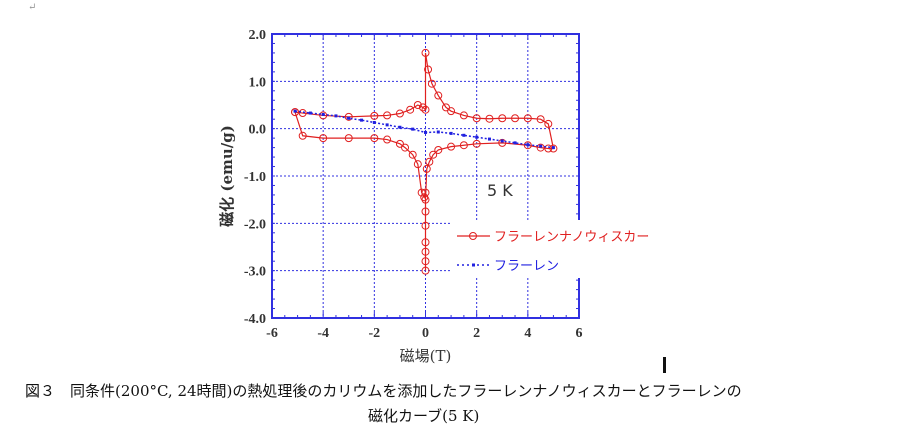  What do you see at coordinates (500, 190) in the screenshot?
I see `temperature-annotation: 5 K` at bounding box center [500, 190].